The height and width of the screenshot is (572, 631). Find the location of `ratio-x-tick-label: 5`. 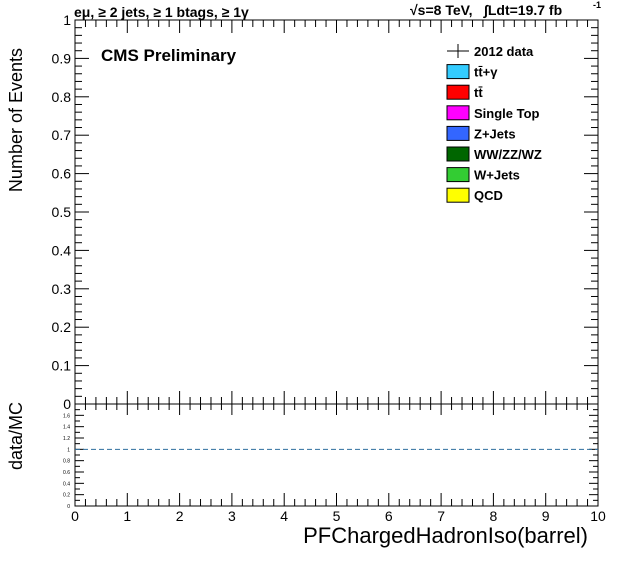

ratio-x-tick-label: 5 is located at coordinates (337, 516).